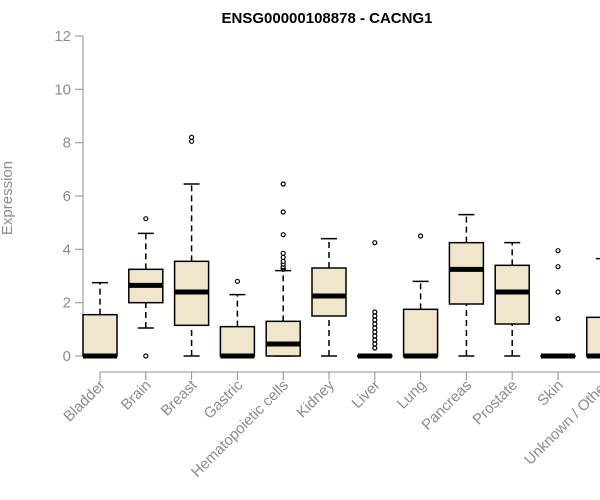 Image resolution: width=600 pixels, height=500 pixels. I want to click on box-bladder, so click(100, 320).